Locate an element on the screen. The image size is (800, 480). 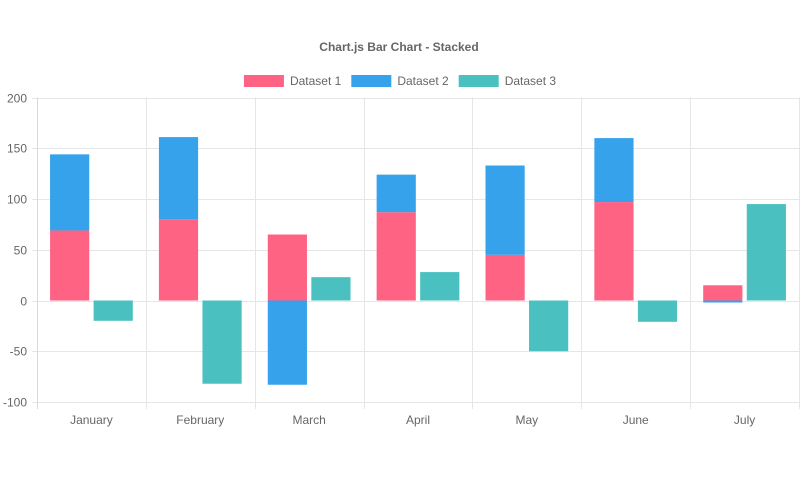
legend-label-dataset-2: Dataset 2 is located at coordinates (423, 81).